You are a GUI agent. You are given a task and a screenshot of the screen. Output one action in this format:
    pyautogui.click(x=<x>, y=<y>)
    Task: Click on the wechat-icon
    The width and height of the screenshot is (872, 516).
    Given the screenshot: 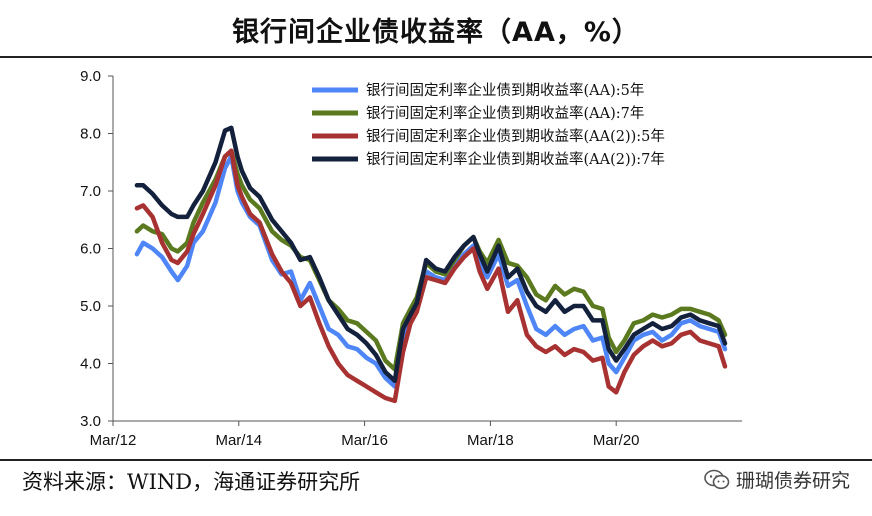 What is the action you would take?
    pyautogui.click(x=717, y=479)
    